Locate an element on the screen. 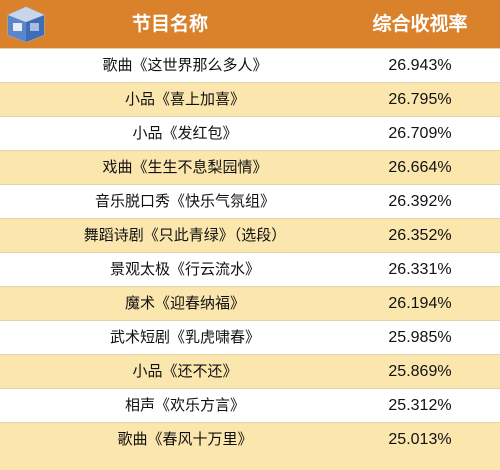  table-row: 音乐脱口秀《快乐气氛组》 26.392% is located at coordinates (250, 201).